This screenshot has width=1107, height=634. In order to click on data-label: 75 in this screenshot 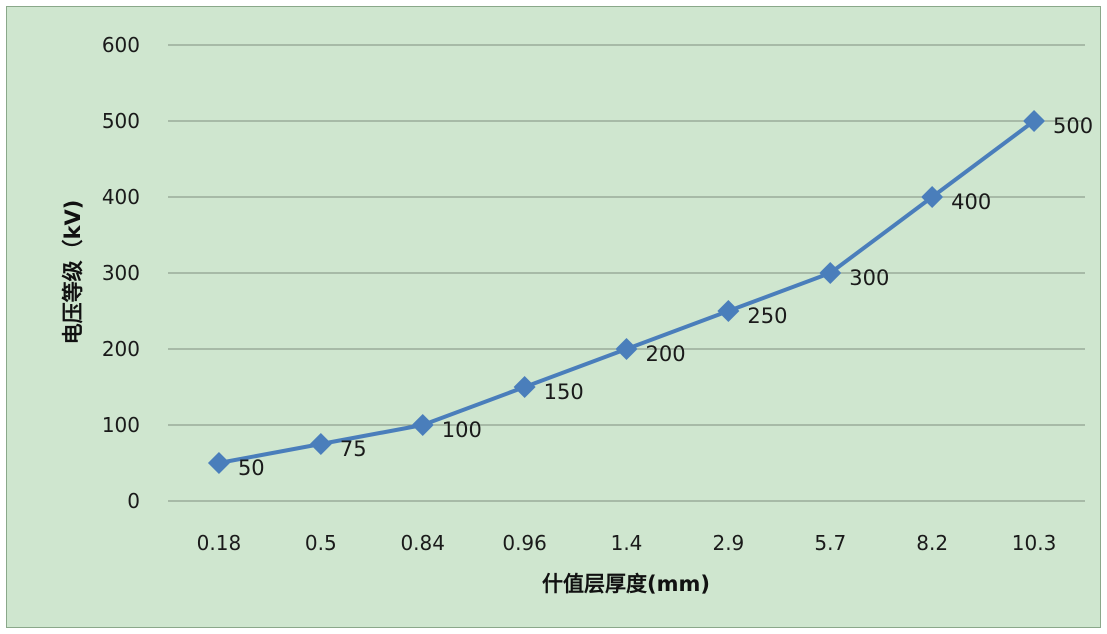, I will do `click(353, 449)`.